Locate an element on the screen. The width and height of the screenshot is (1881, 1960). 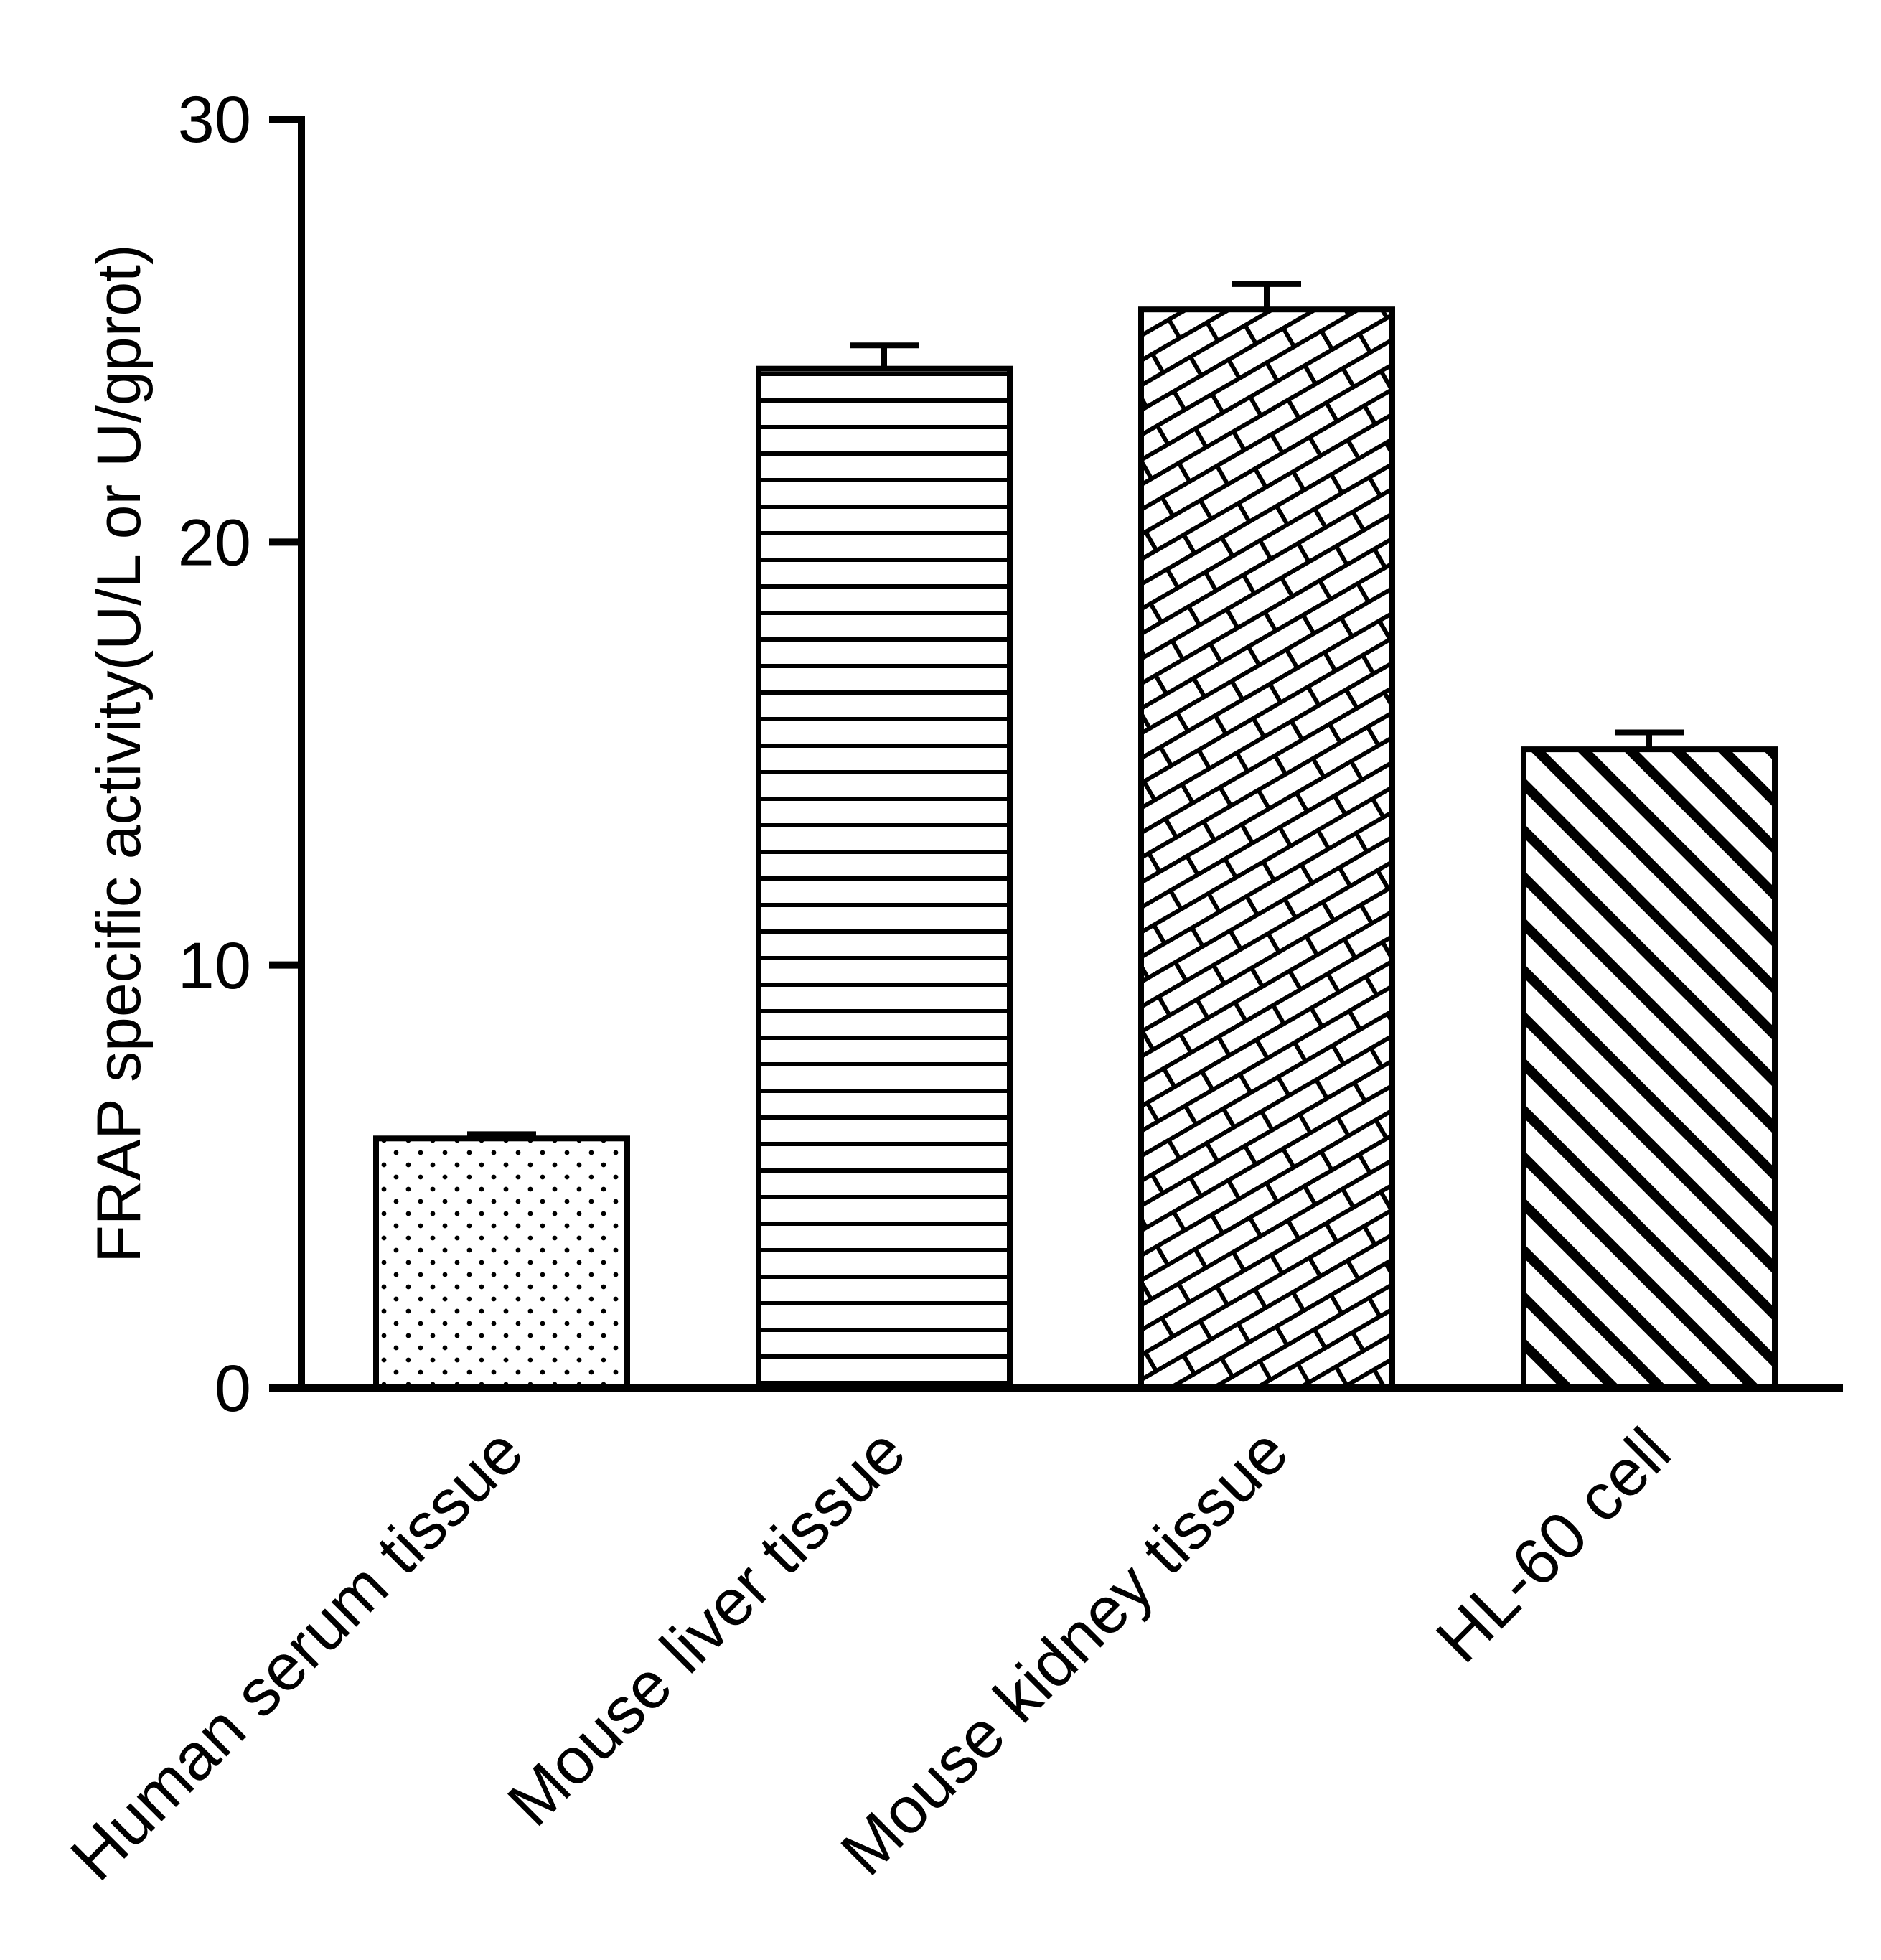
y-tick-label: 10 is located at coordinates (215, 966).